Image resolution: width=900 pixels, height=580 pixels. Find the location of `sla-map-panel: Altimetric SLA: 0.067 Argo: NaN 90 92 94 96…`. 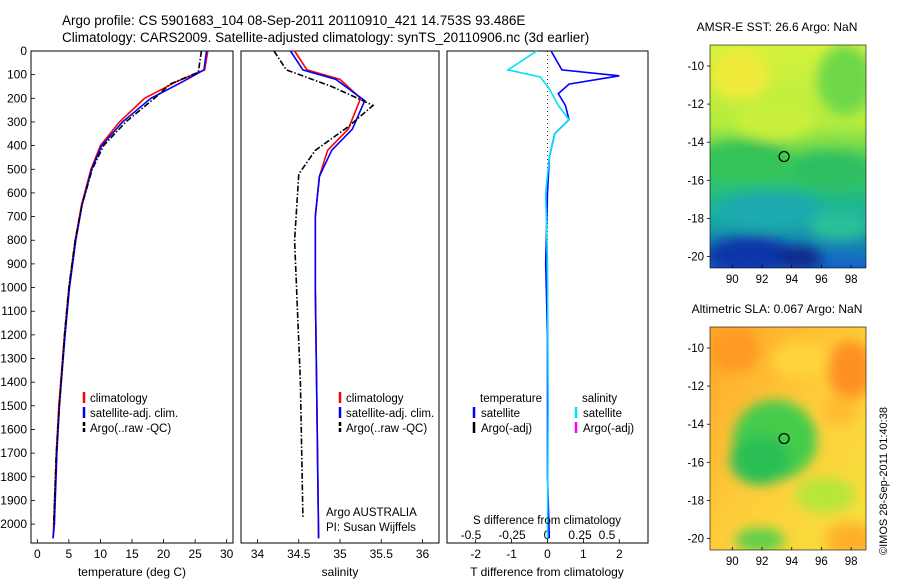

sla-map-panel: Altimetric SLA: 0.067 Argo: NaN 90 92 94 96… is located at coordinates (777, 435).